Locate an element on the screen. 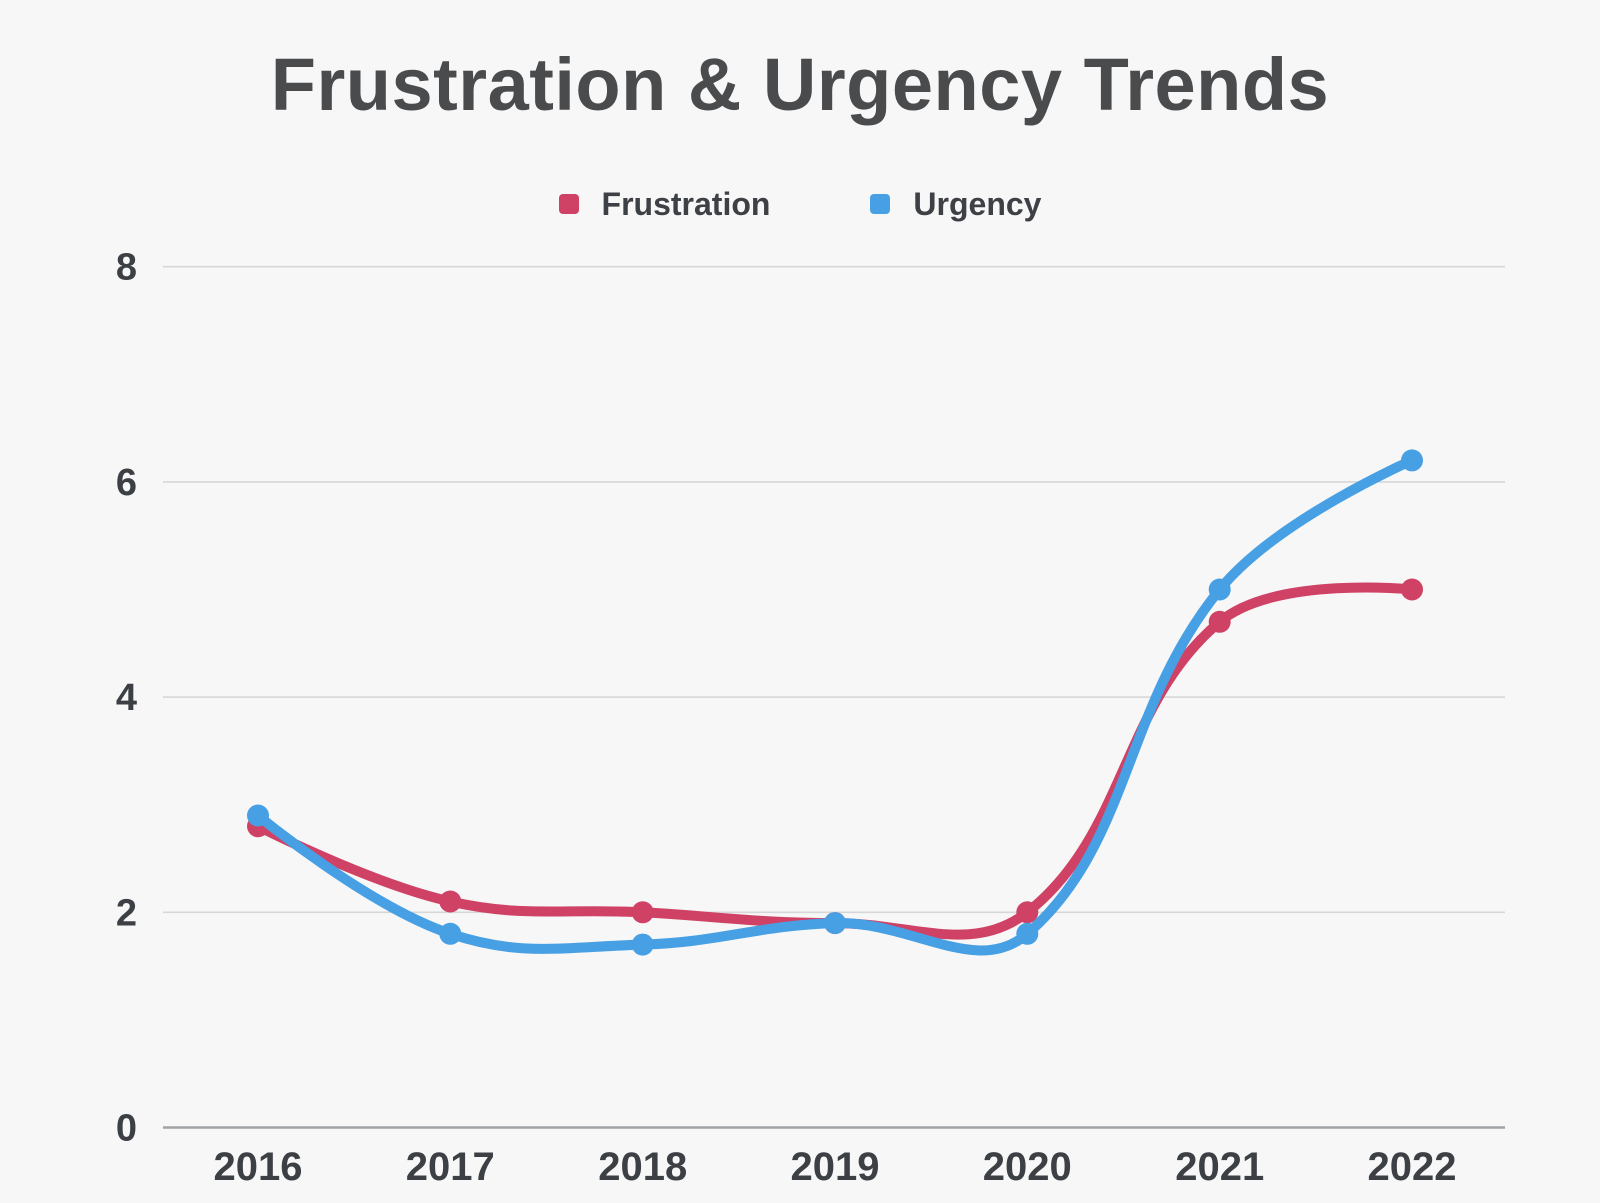  data-point-urgency-2018 is located at coordinates (642, 944).